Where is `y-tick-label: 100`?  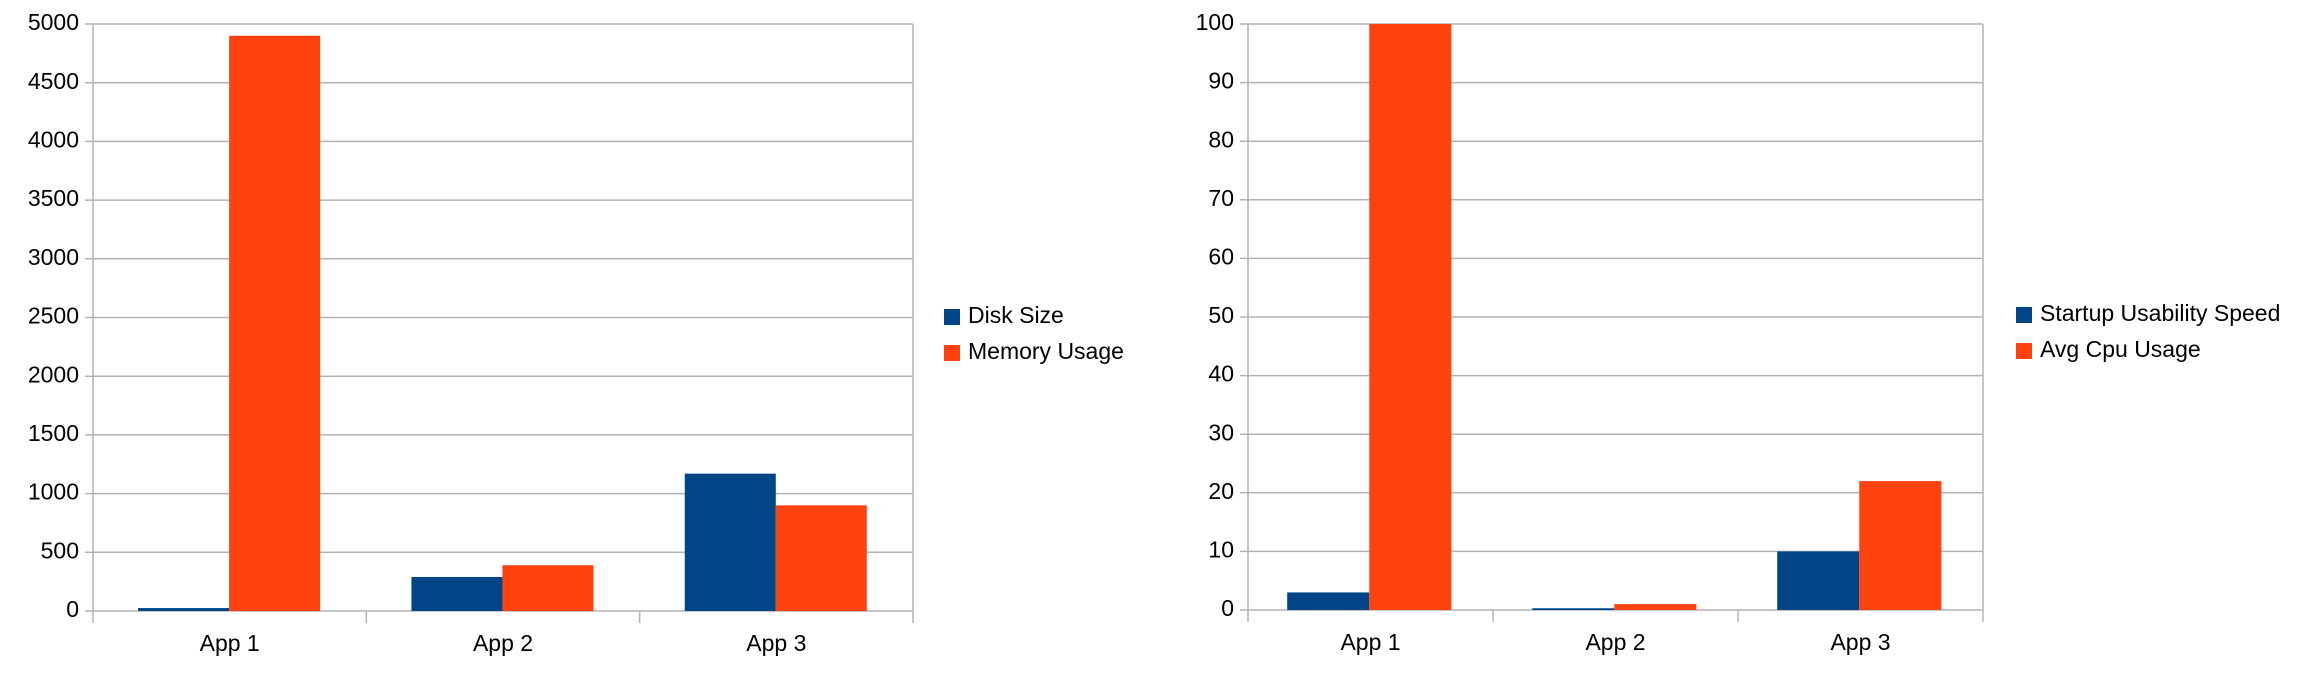 y-tick-label: 100 is located at coordinates (1215, 22).